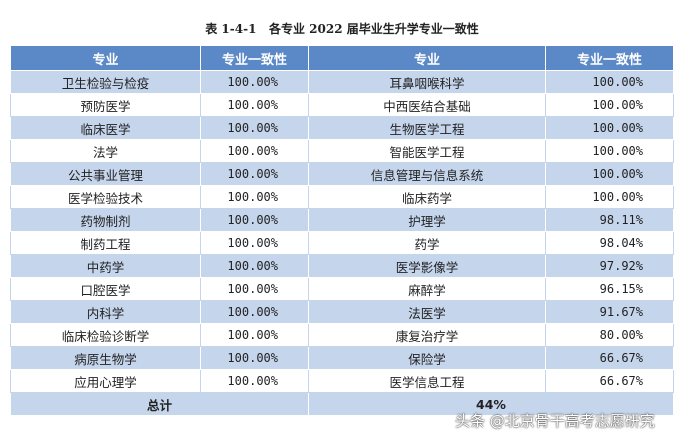 The width and height of the screenshot is (684, 442). I want to click on major-cell: 制药工程, so click(105, 243).